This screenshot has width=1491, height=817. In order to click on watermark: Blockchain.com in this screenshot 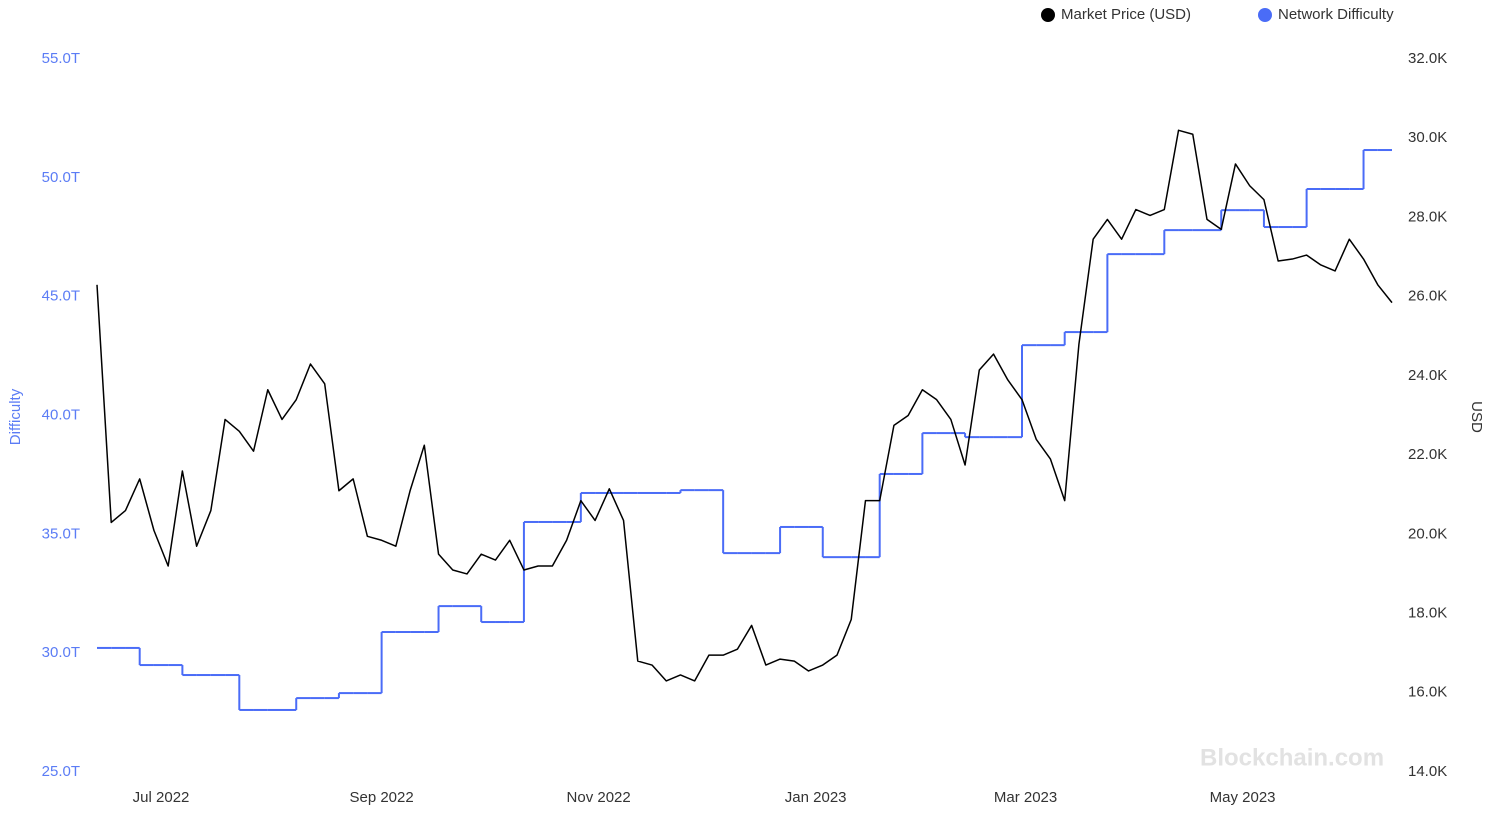, I will do `click(1292, 757)`.